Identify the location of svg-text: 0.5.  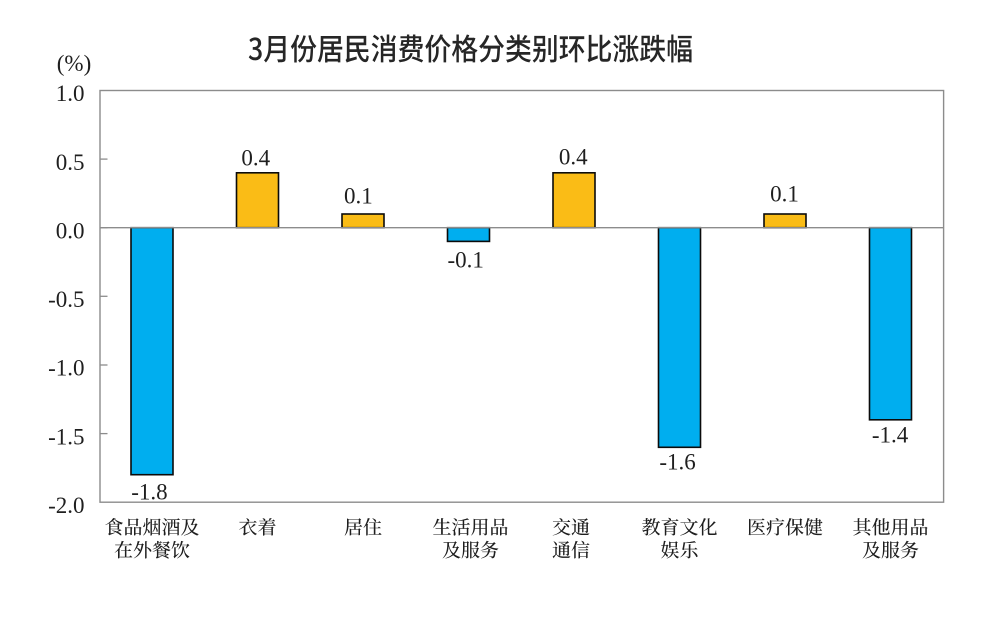
(70, 162).